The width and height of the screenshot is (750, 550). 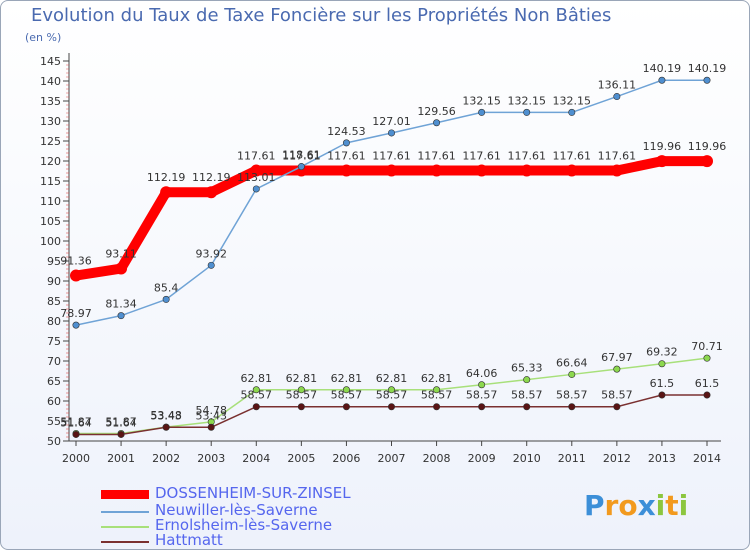 I want to click on x-tick-label: 2006, so click(x=346, y=458).